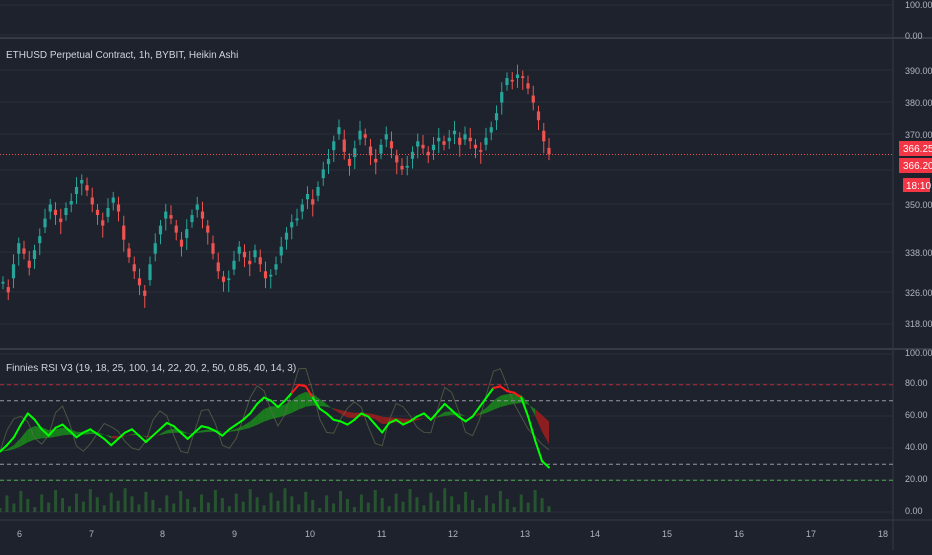  Describe the element at coordinates (918, 253) in the screenshot. I see `price-label: 338.00` at that location.